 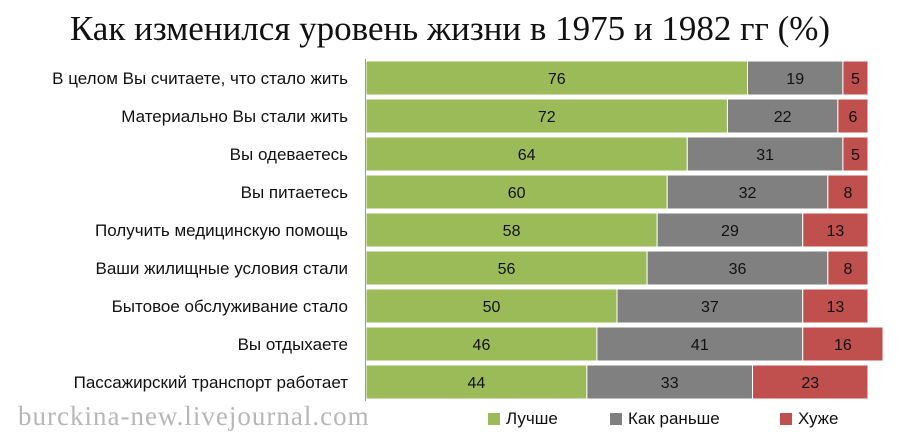 What do you see at coordinates (230, 306) in the screenshot?
I see `category-label: Бытовое обслуживание стало` at bounding box center [230, 306].